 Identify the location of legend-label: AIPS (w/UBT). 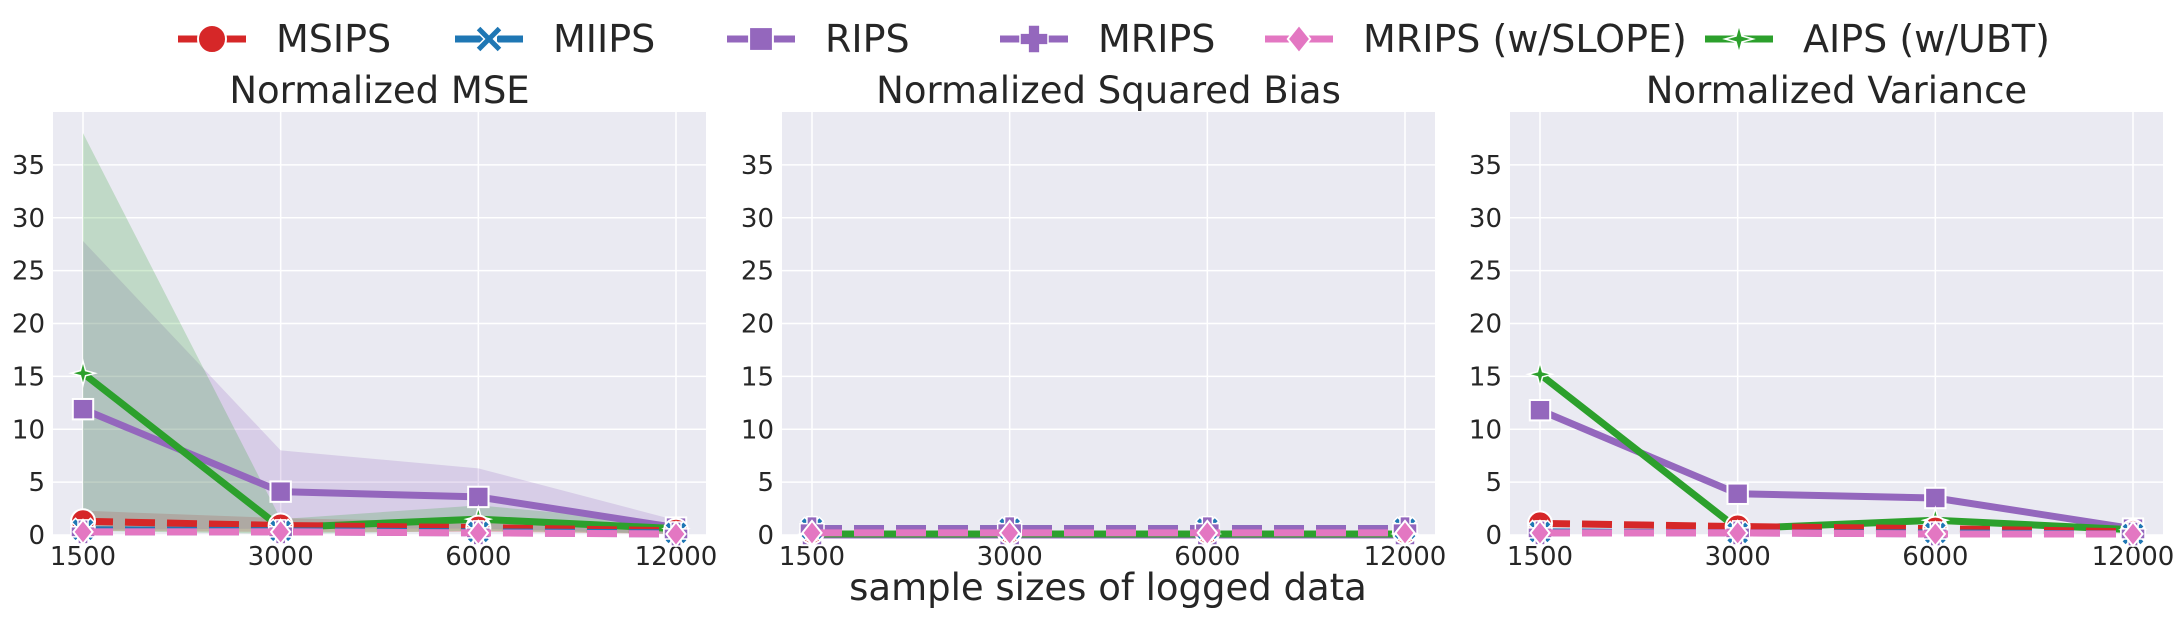
(1926, 39).